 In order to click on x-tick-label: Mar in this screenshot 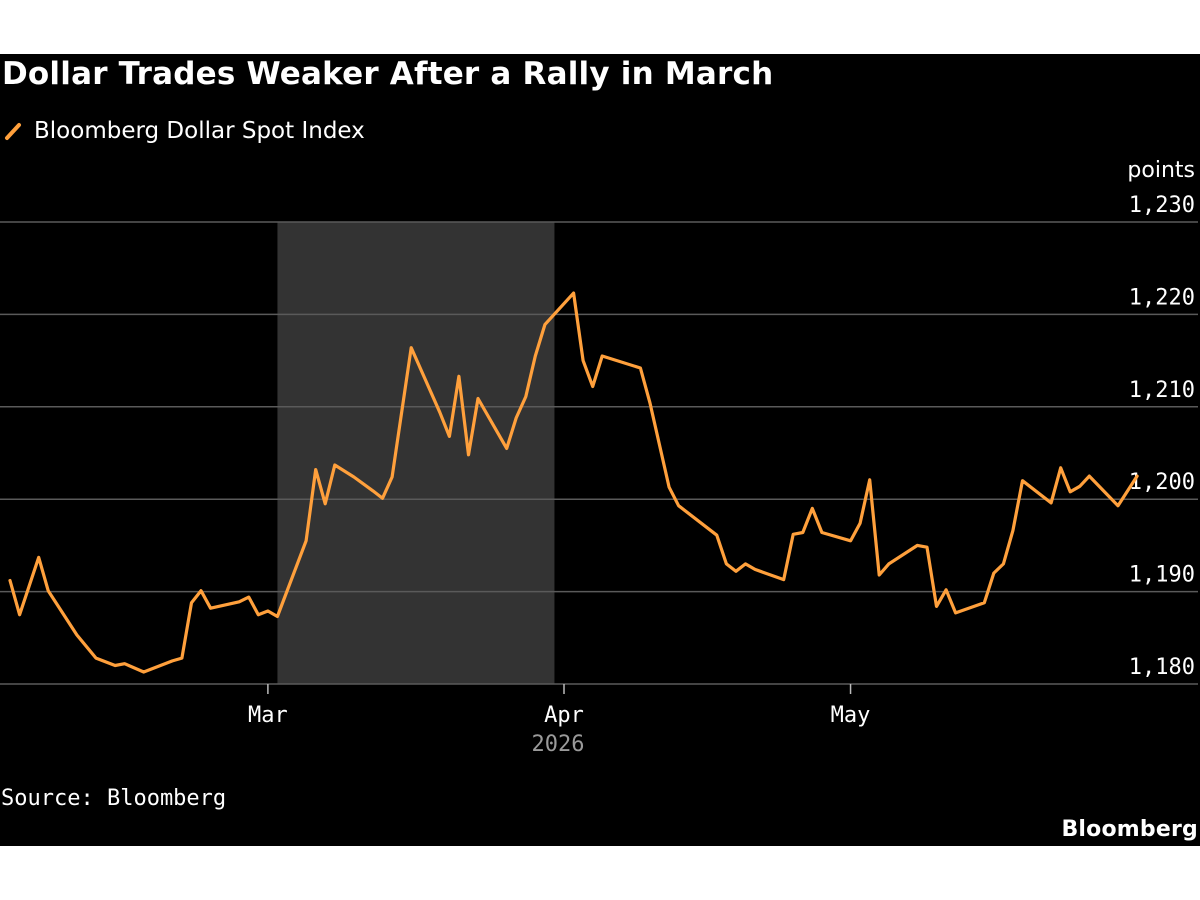, I will do `click(268, 715)`.